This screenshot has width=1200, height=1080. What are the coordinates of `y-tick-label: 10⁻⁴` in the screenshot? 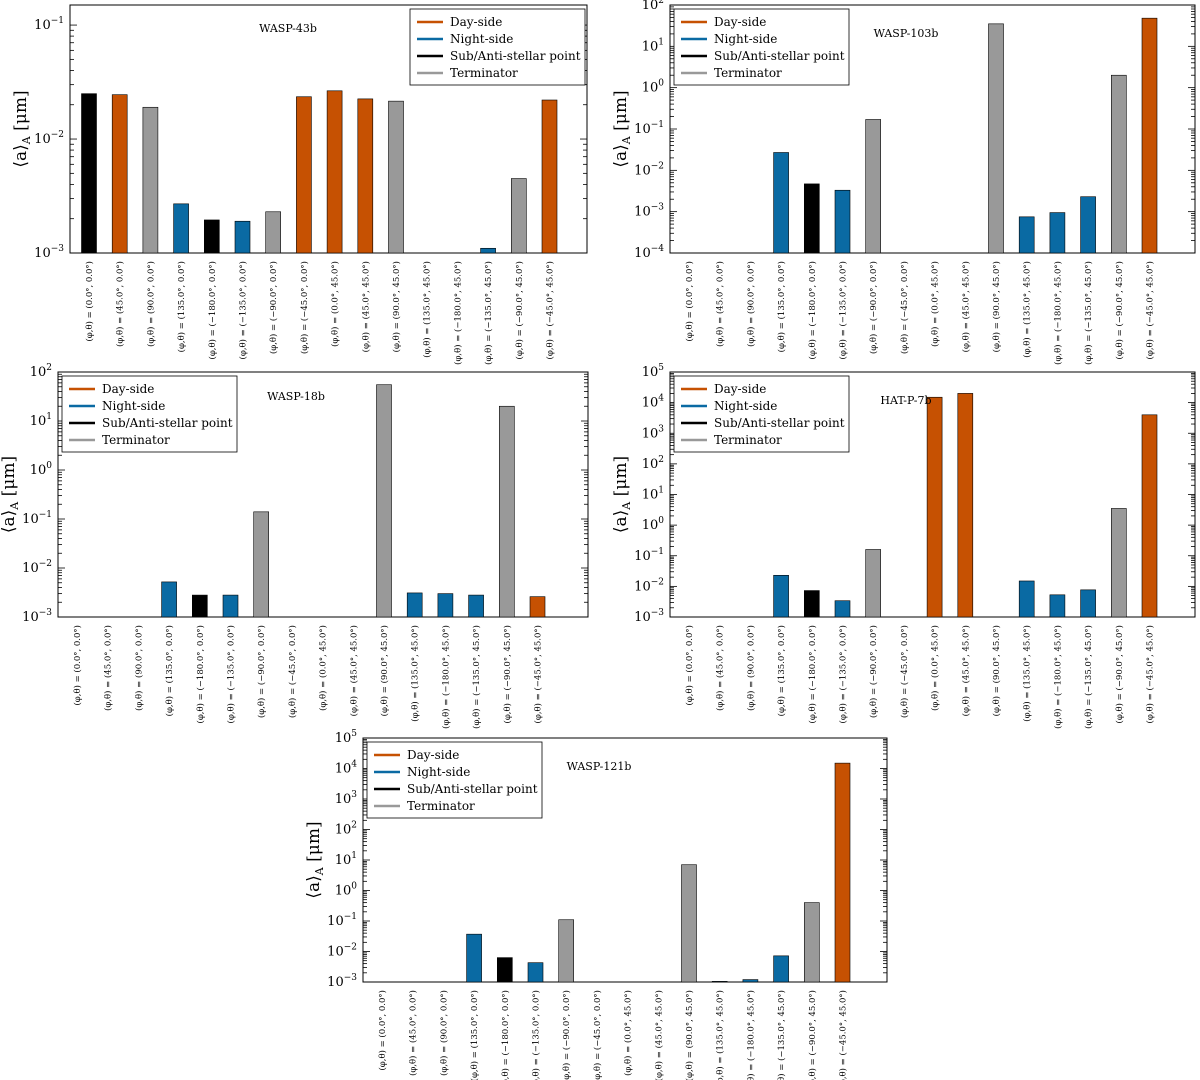 It's located at (649, 252).